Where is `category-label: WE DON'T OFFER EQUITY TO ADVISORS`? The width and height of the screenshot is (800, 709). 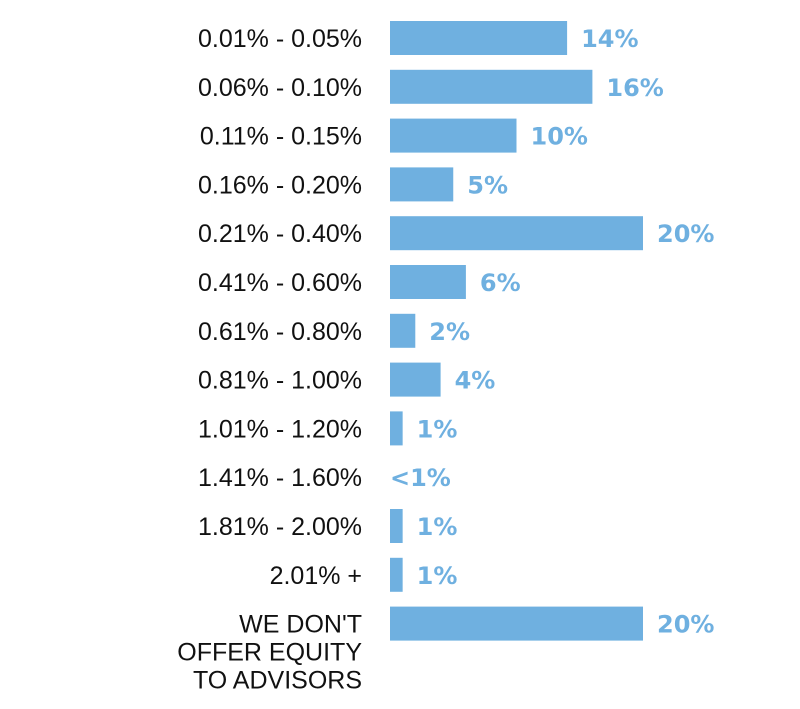
category-label: WE DON'T OFFER EQUITY TO ADVISORS is located at coordinates (269, 653).